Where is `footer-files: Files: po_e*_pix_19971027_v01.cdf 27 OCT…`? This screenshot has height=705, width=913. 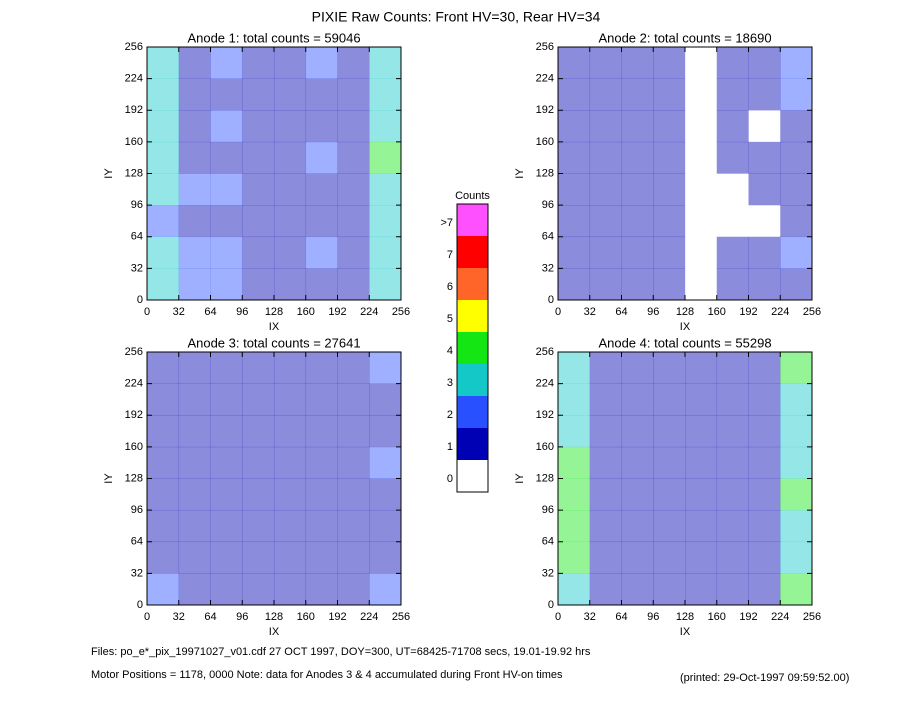
footer-files: Files: po_e*_pix_19971027_v01.cdf 27 OCT… is located at coordinates (341, 652).